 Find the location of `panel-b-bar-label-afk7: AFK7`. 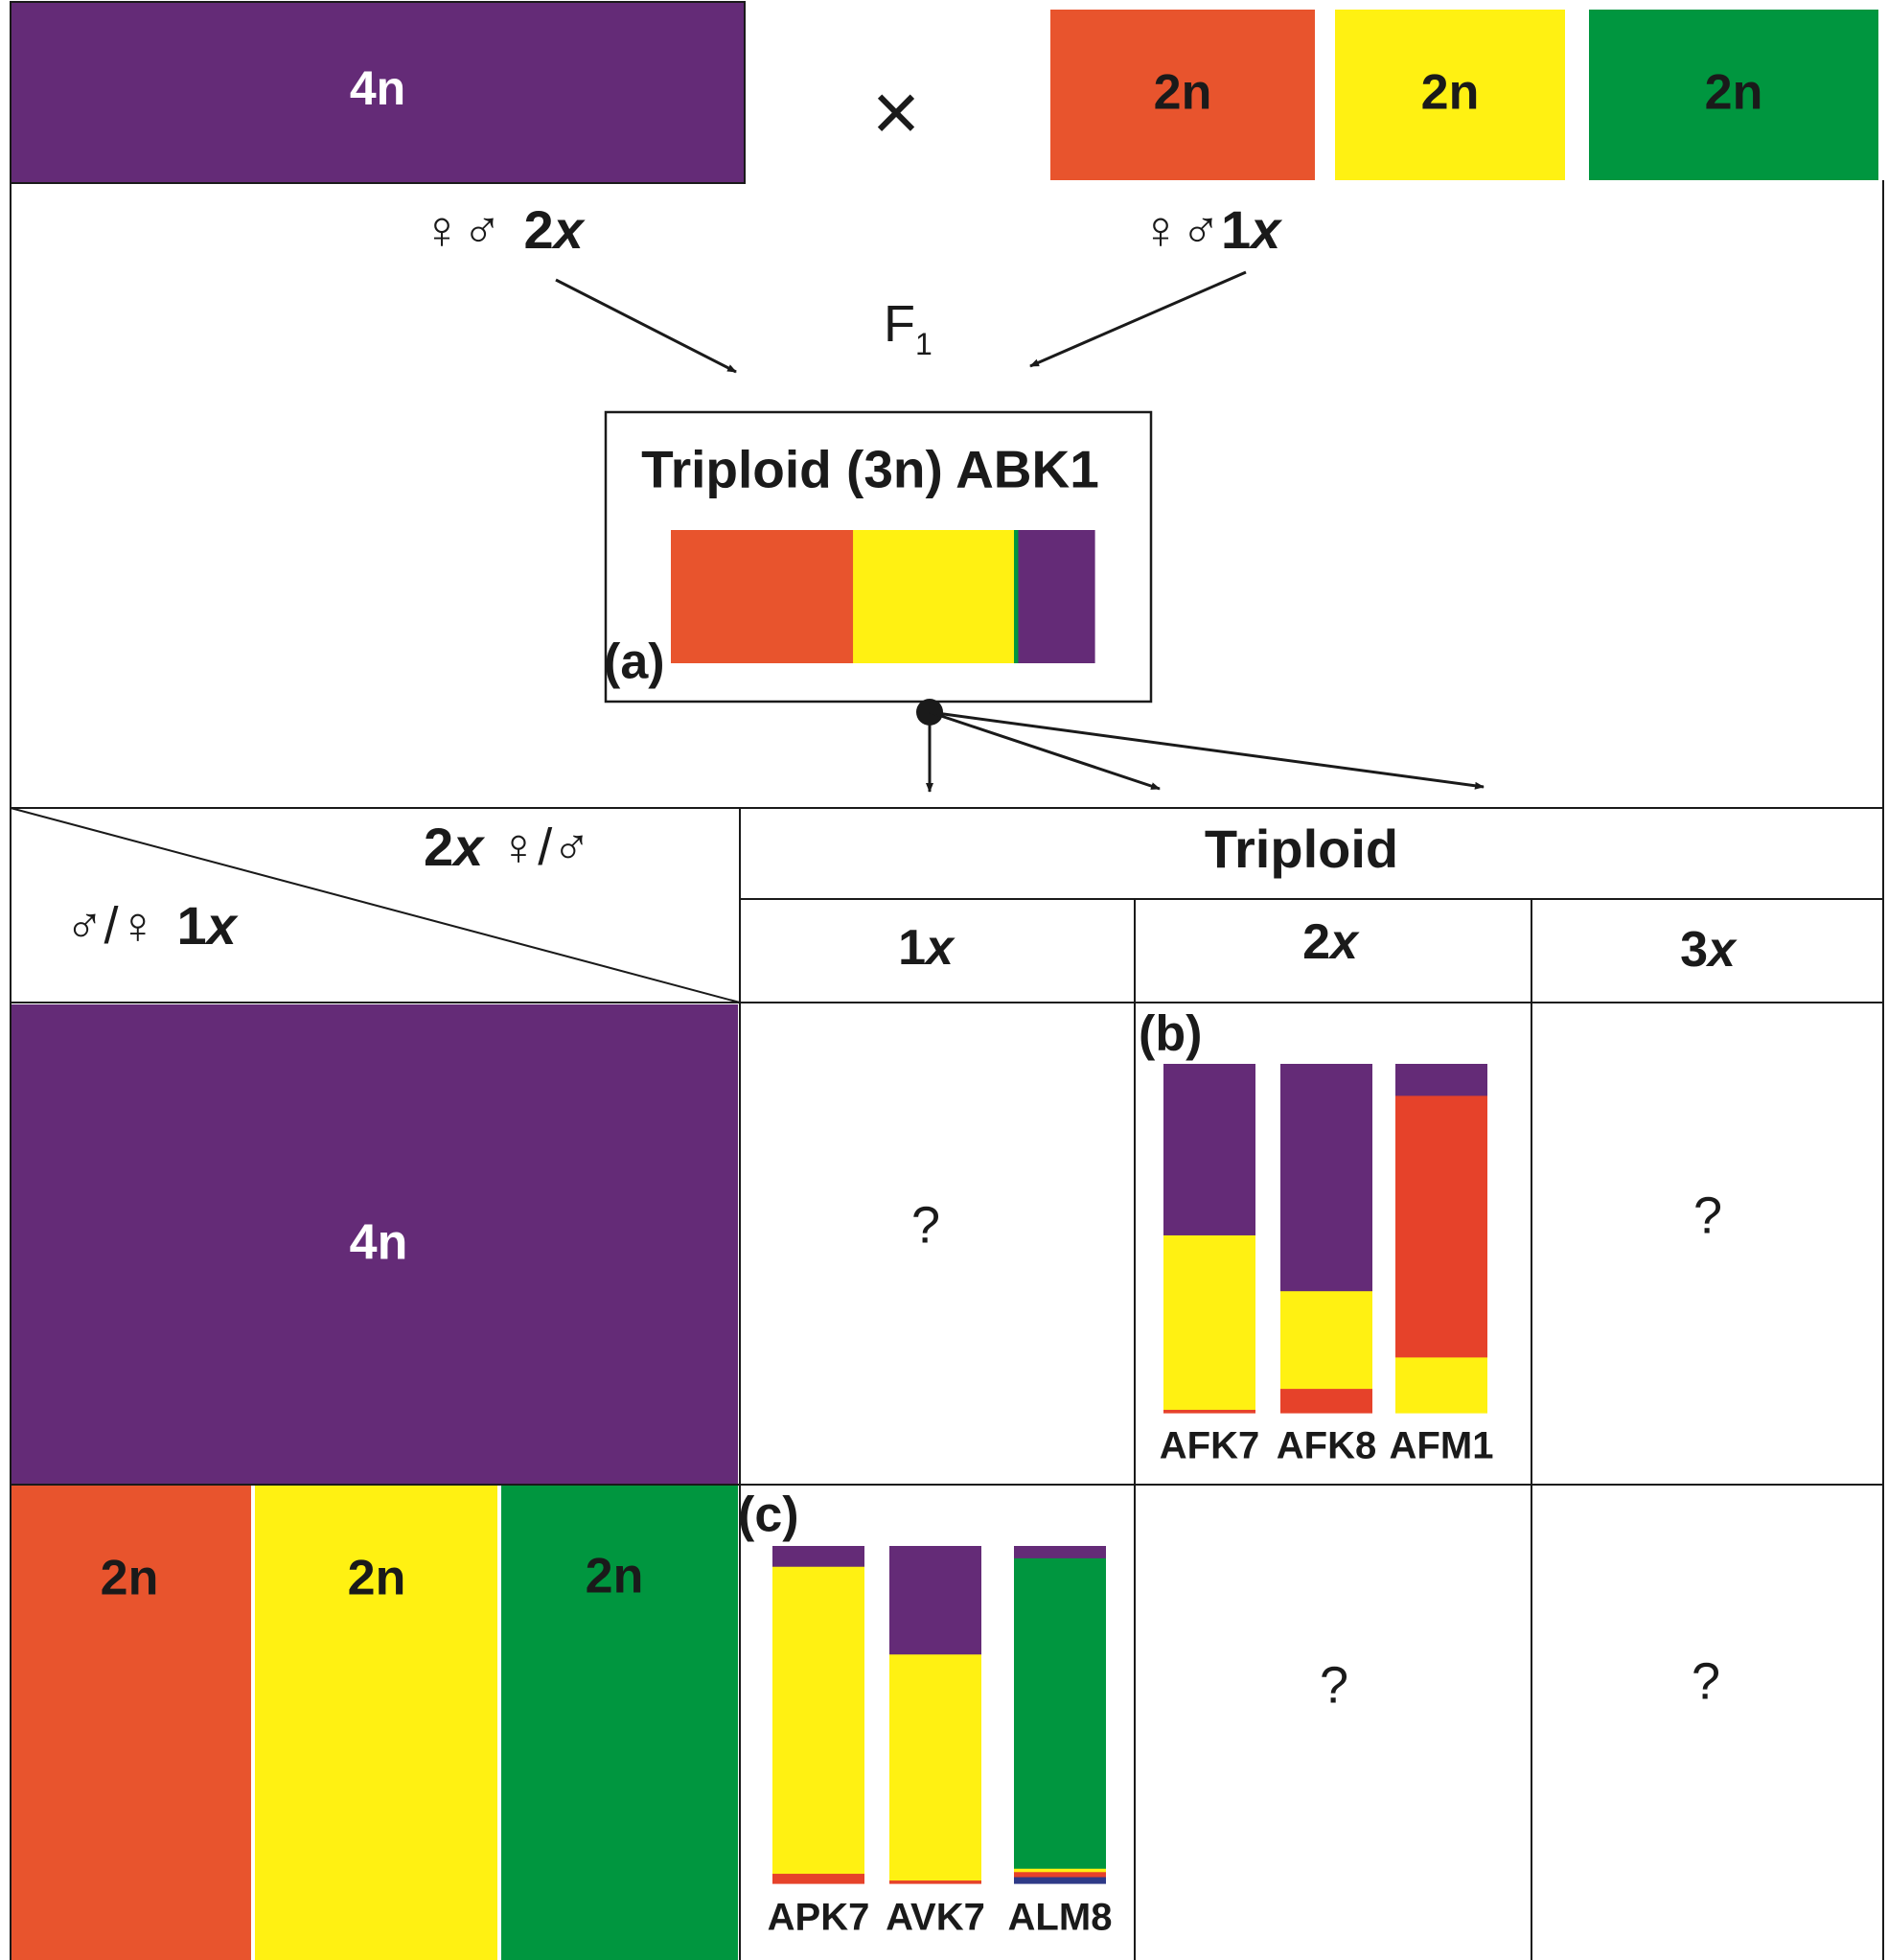

panel-b-bar-label-afk7: AFK7 is located at coordinates (1209, 1446).